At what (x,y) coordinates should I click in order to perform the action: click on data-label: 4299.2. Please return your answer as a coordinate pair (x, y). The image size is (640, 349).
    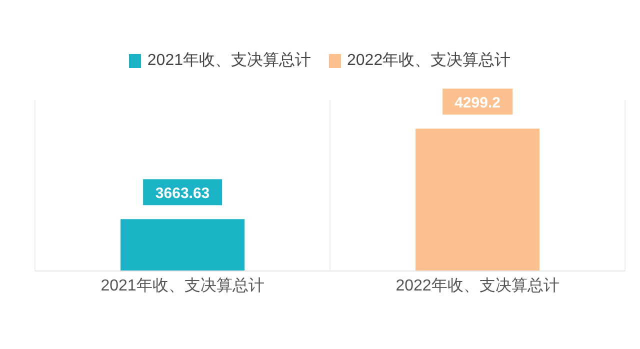
    Looking at the image, I should click on (477, 103).